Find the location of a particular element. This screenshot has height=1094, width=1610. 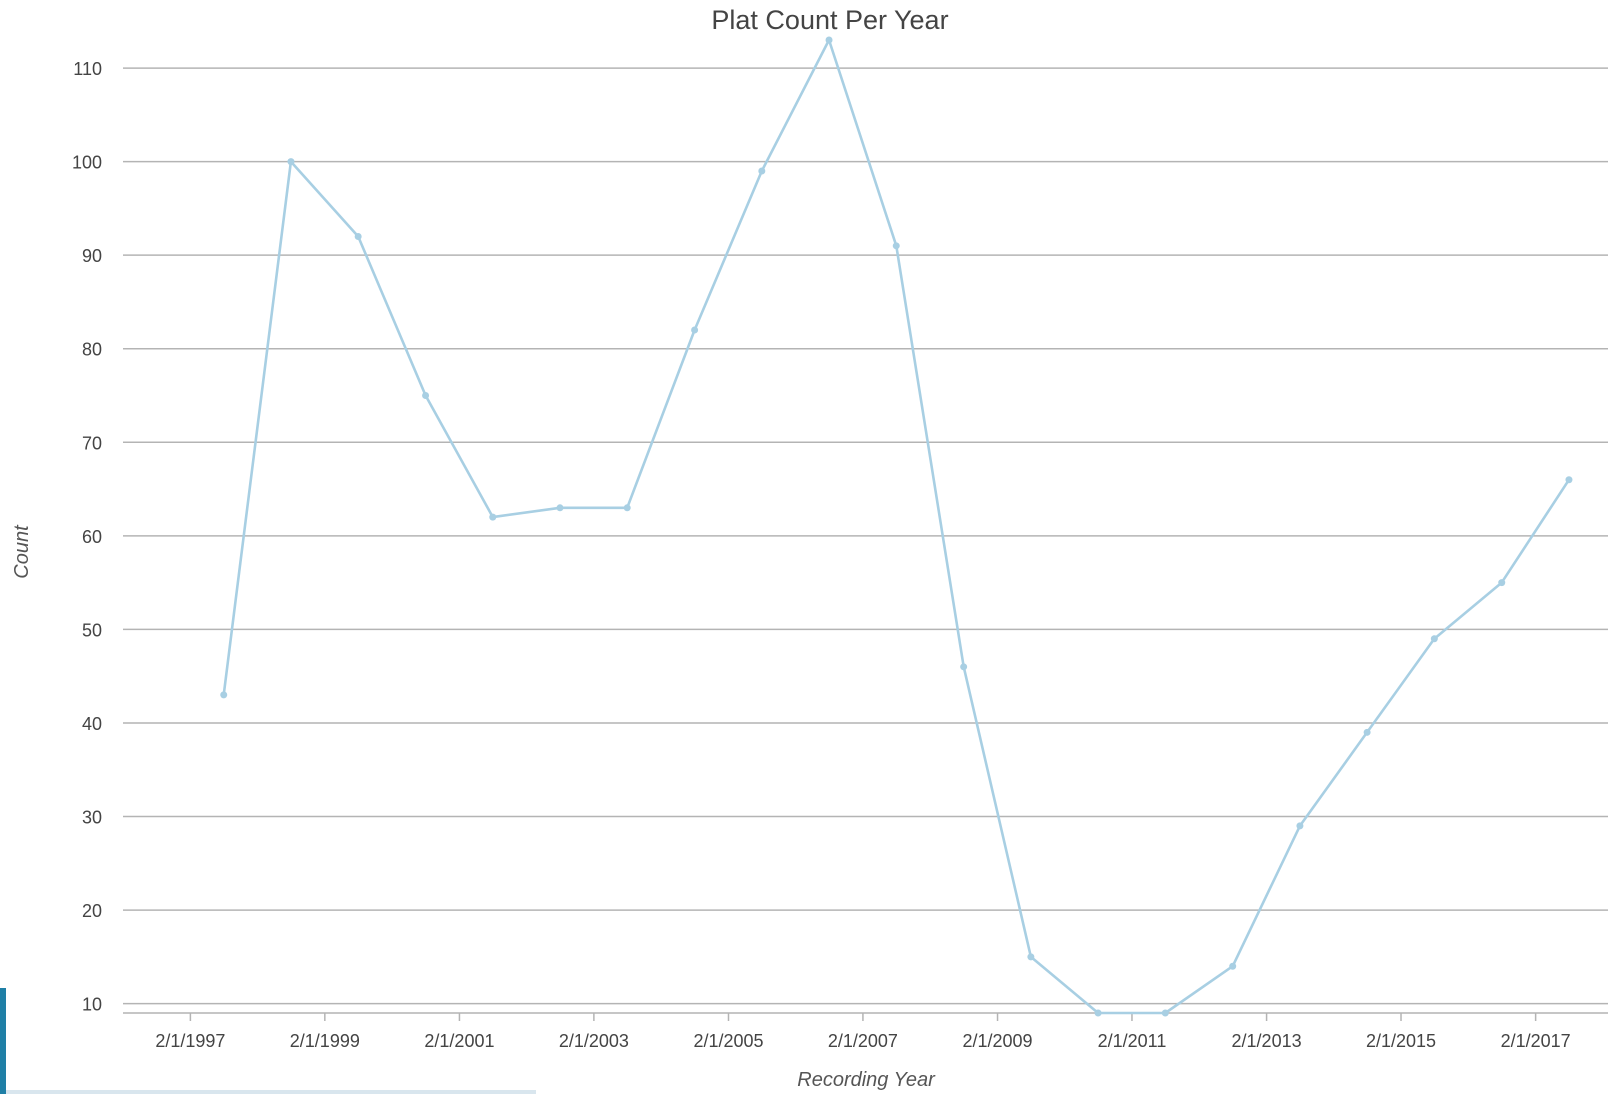

bottom-strip is located at coordinates (271, 1092).